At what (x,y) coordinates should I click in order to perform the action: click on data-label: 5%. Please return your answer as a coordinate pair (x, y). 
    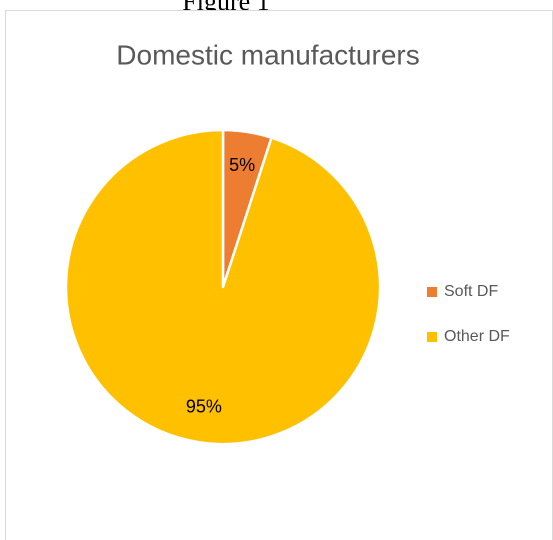
    Looking at the image, I should click on (242, 165).